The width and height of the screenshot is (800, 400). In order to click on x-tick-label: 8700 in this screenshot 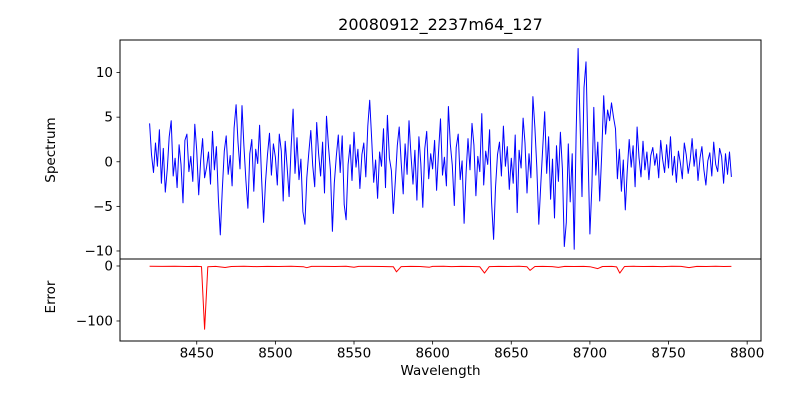, I will do `click(590, 354)`.